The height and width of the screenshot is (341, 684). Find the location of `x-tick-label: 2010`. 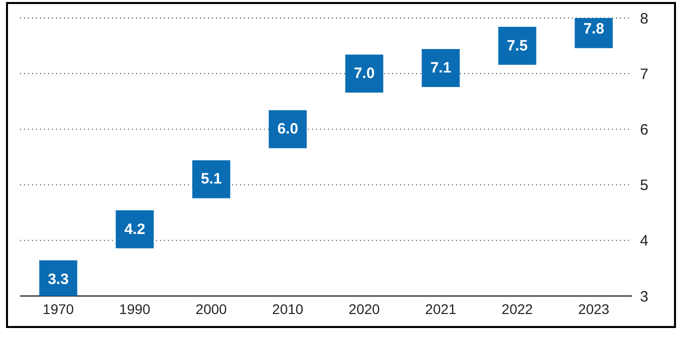

x-tick-label: 2010 is located at coordinates (288, 308).